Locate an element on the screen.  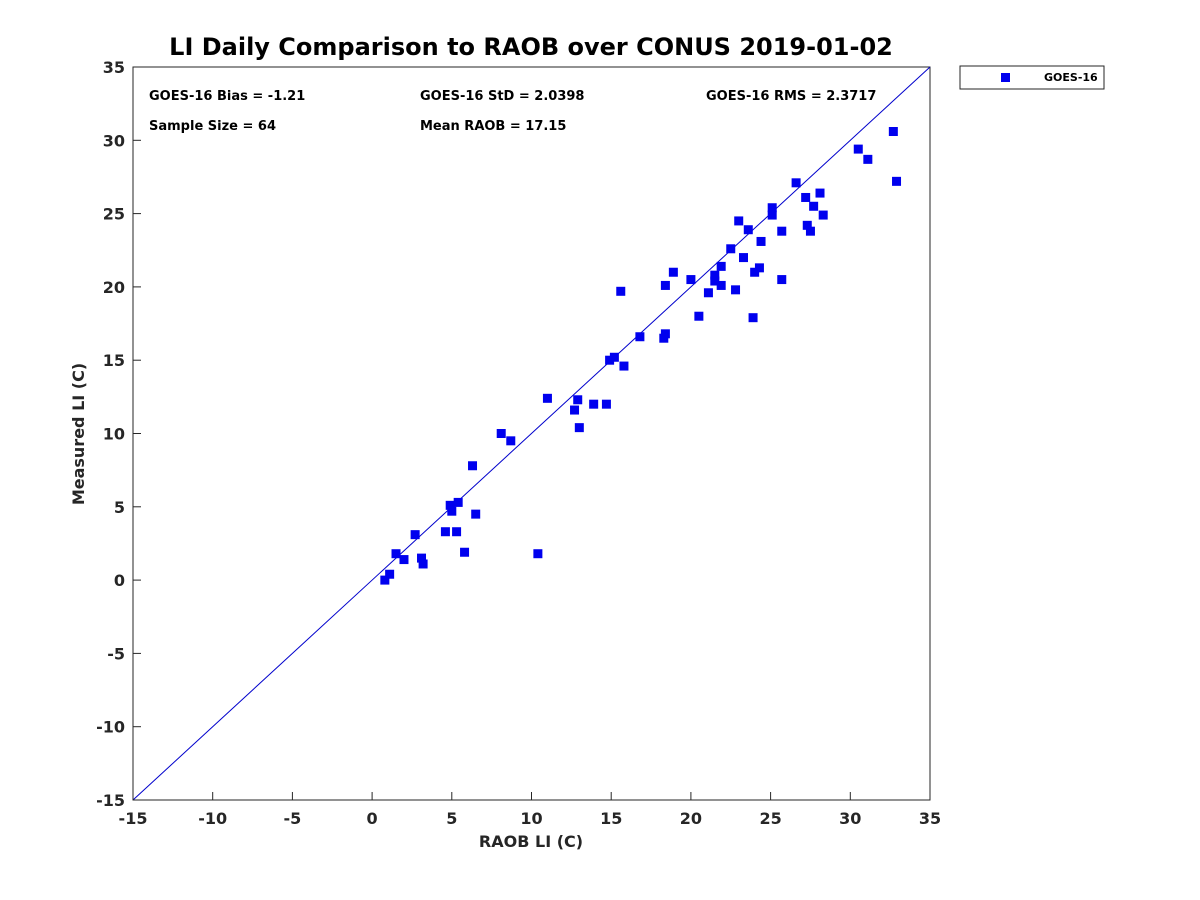
x-axis-ticks: -15 -10 -5 0 5 10 15 20 25 30 35 is located at coordinates (530, 810).